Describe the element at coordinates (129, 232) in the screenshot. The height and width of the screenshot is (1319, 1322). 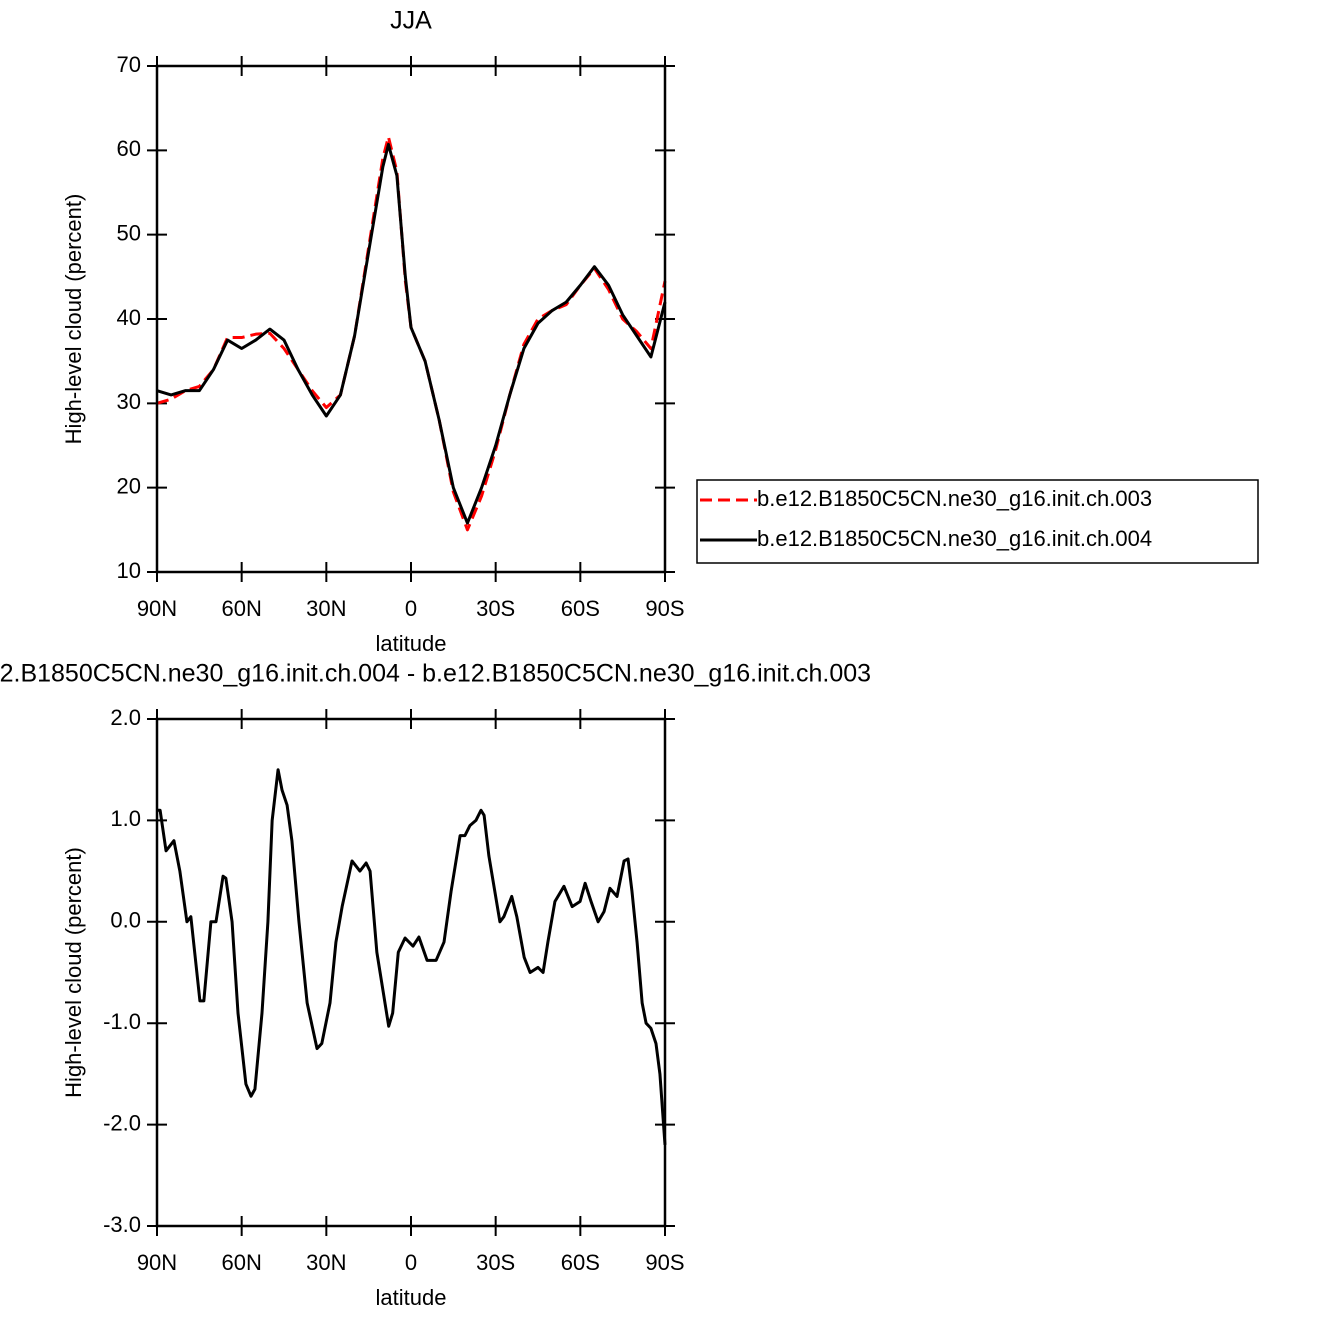
I see `y-tick-label: 50` at that location.